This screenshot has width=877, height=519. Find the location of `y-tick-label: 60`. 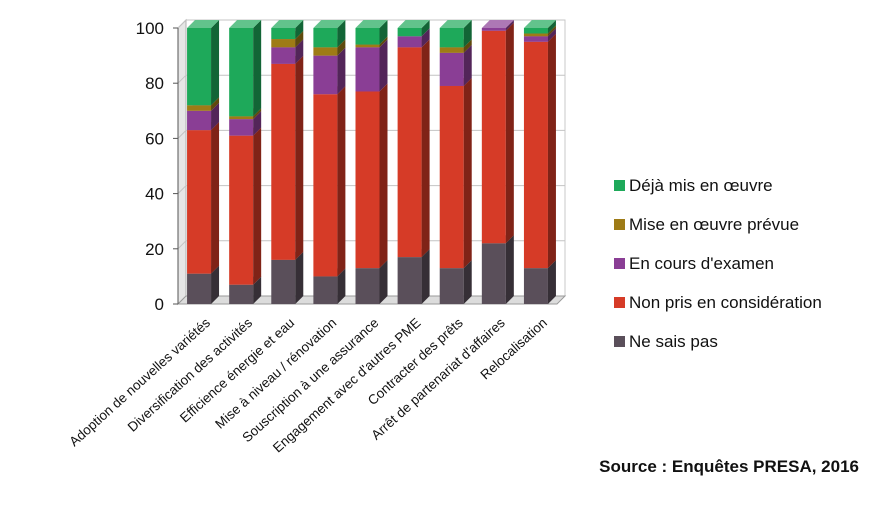

y-tick-label: 60 is located at coordinates (154, 138).